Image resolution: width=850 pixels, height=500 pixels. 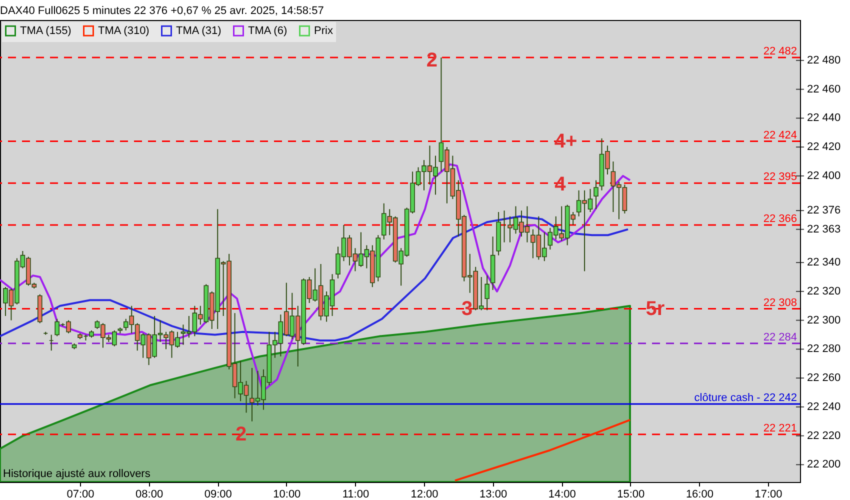 I want to click on legend-label: TMA (31), so click(x=199, y=30).